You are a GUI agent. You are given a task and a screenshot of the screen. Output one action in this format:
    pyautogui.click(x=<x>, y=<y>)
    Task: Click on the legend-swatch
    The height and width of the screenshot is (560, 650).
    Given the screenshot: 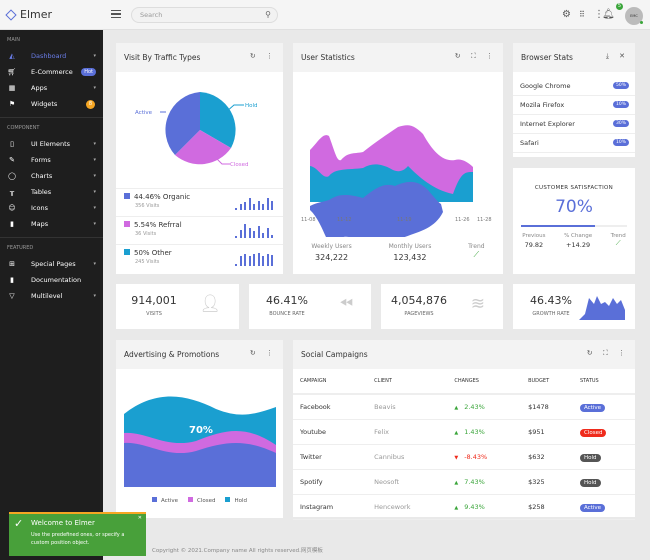 What is the action you would take?
    pyautogui.click(x=154, y=499)
    